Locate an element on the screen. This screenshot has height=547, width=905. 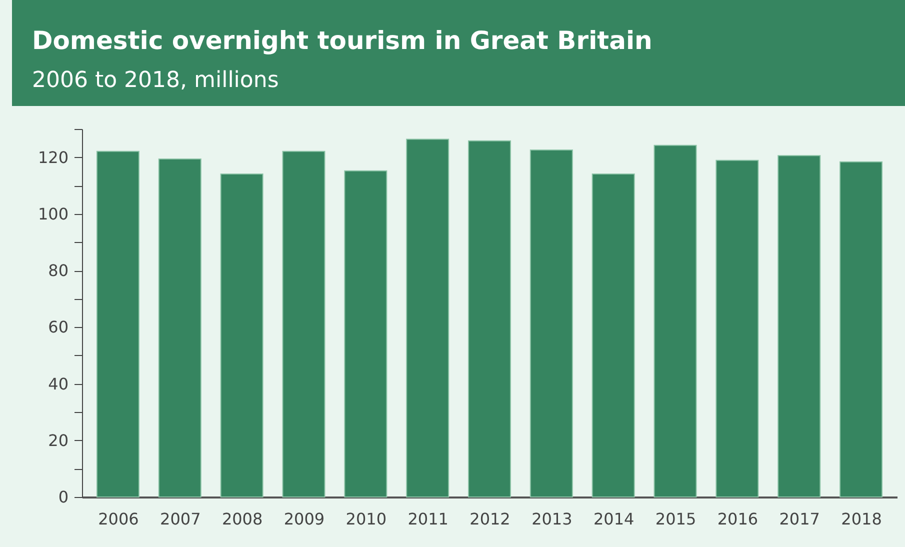
x-tick-label: 2006 is located at coordinates (118, 519).